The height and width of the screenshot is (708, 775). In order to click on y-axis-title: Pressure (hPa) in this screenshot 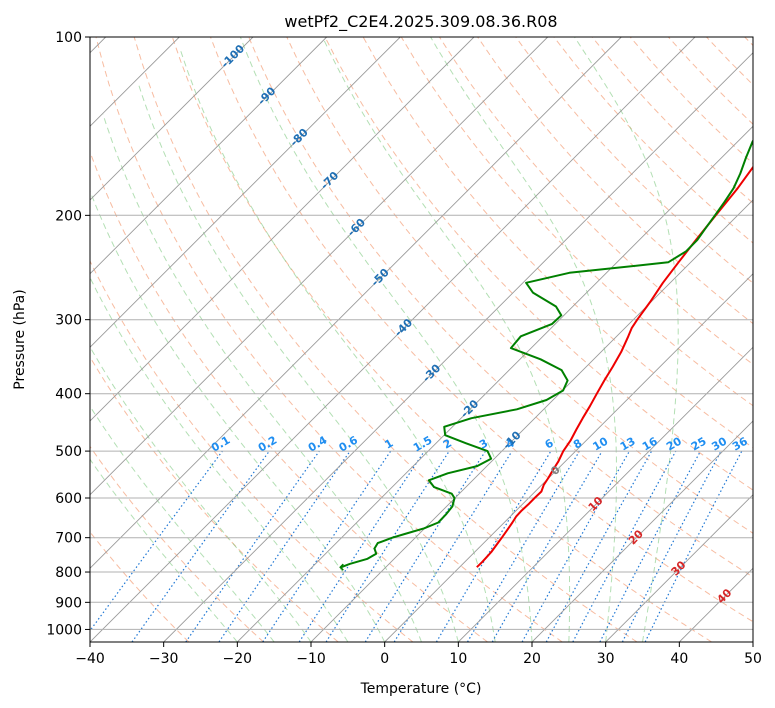, I will do `click(20, 339)`.